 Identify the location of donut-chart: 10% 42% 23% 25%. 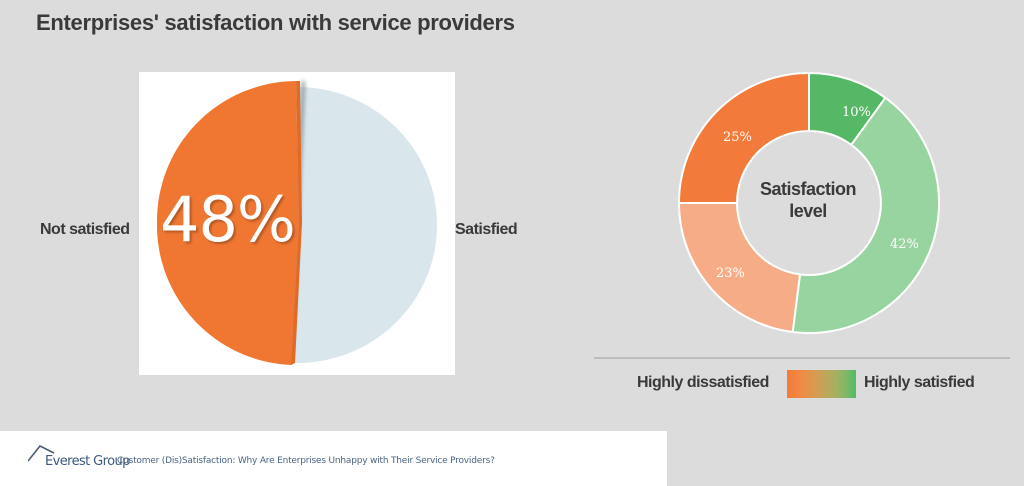
(809, 203).